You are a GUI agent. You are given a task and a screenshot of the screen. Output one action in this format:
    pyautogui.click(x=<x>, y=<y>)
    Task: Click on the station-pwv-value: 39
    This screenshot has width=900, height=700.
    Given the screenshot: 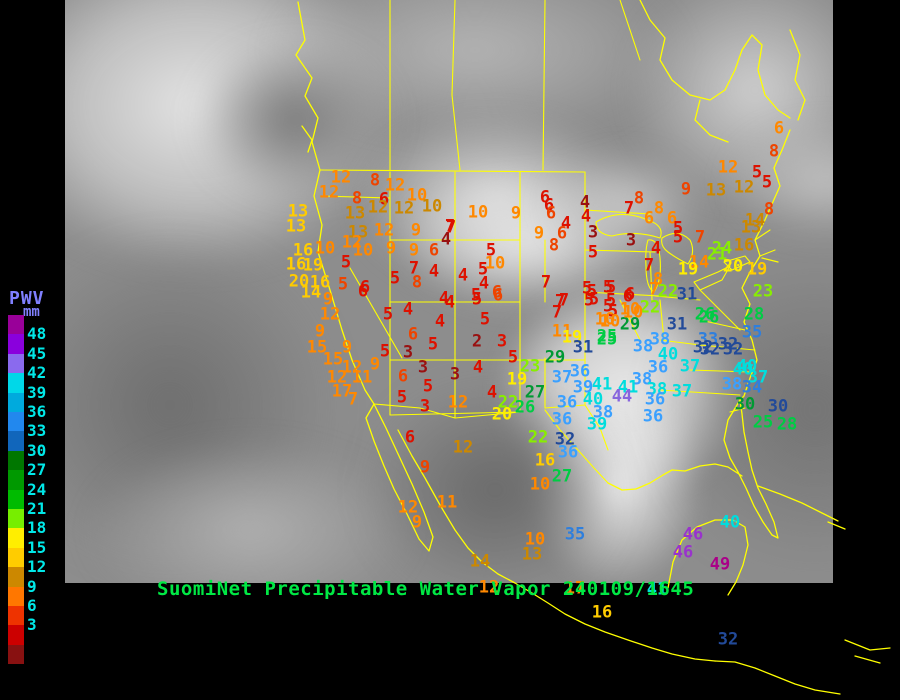 What is the action you would take?
    pyautogui.click(x=583, y=387)
    